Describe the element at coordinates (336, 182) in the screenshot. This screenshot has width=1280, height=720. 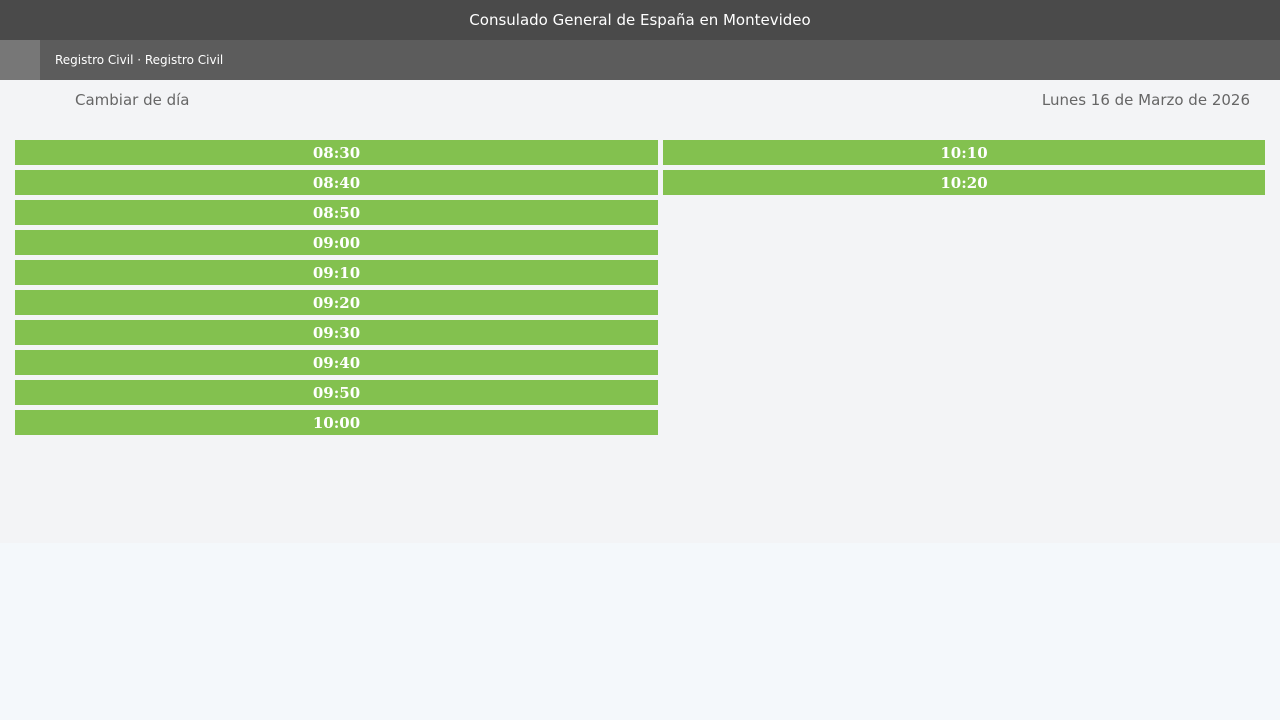
I see `time-slot-button: 08:40` at that location.